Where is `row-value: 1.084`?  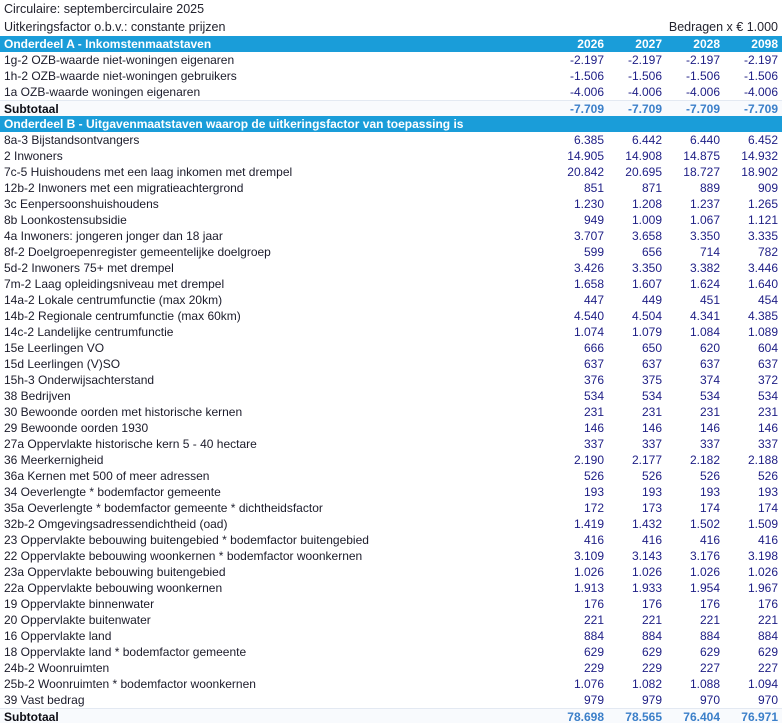
row-value: 1.084 is located at coordinates (704, 332).